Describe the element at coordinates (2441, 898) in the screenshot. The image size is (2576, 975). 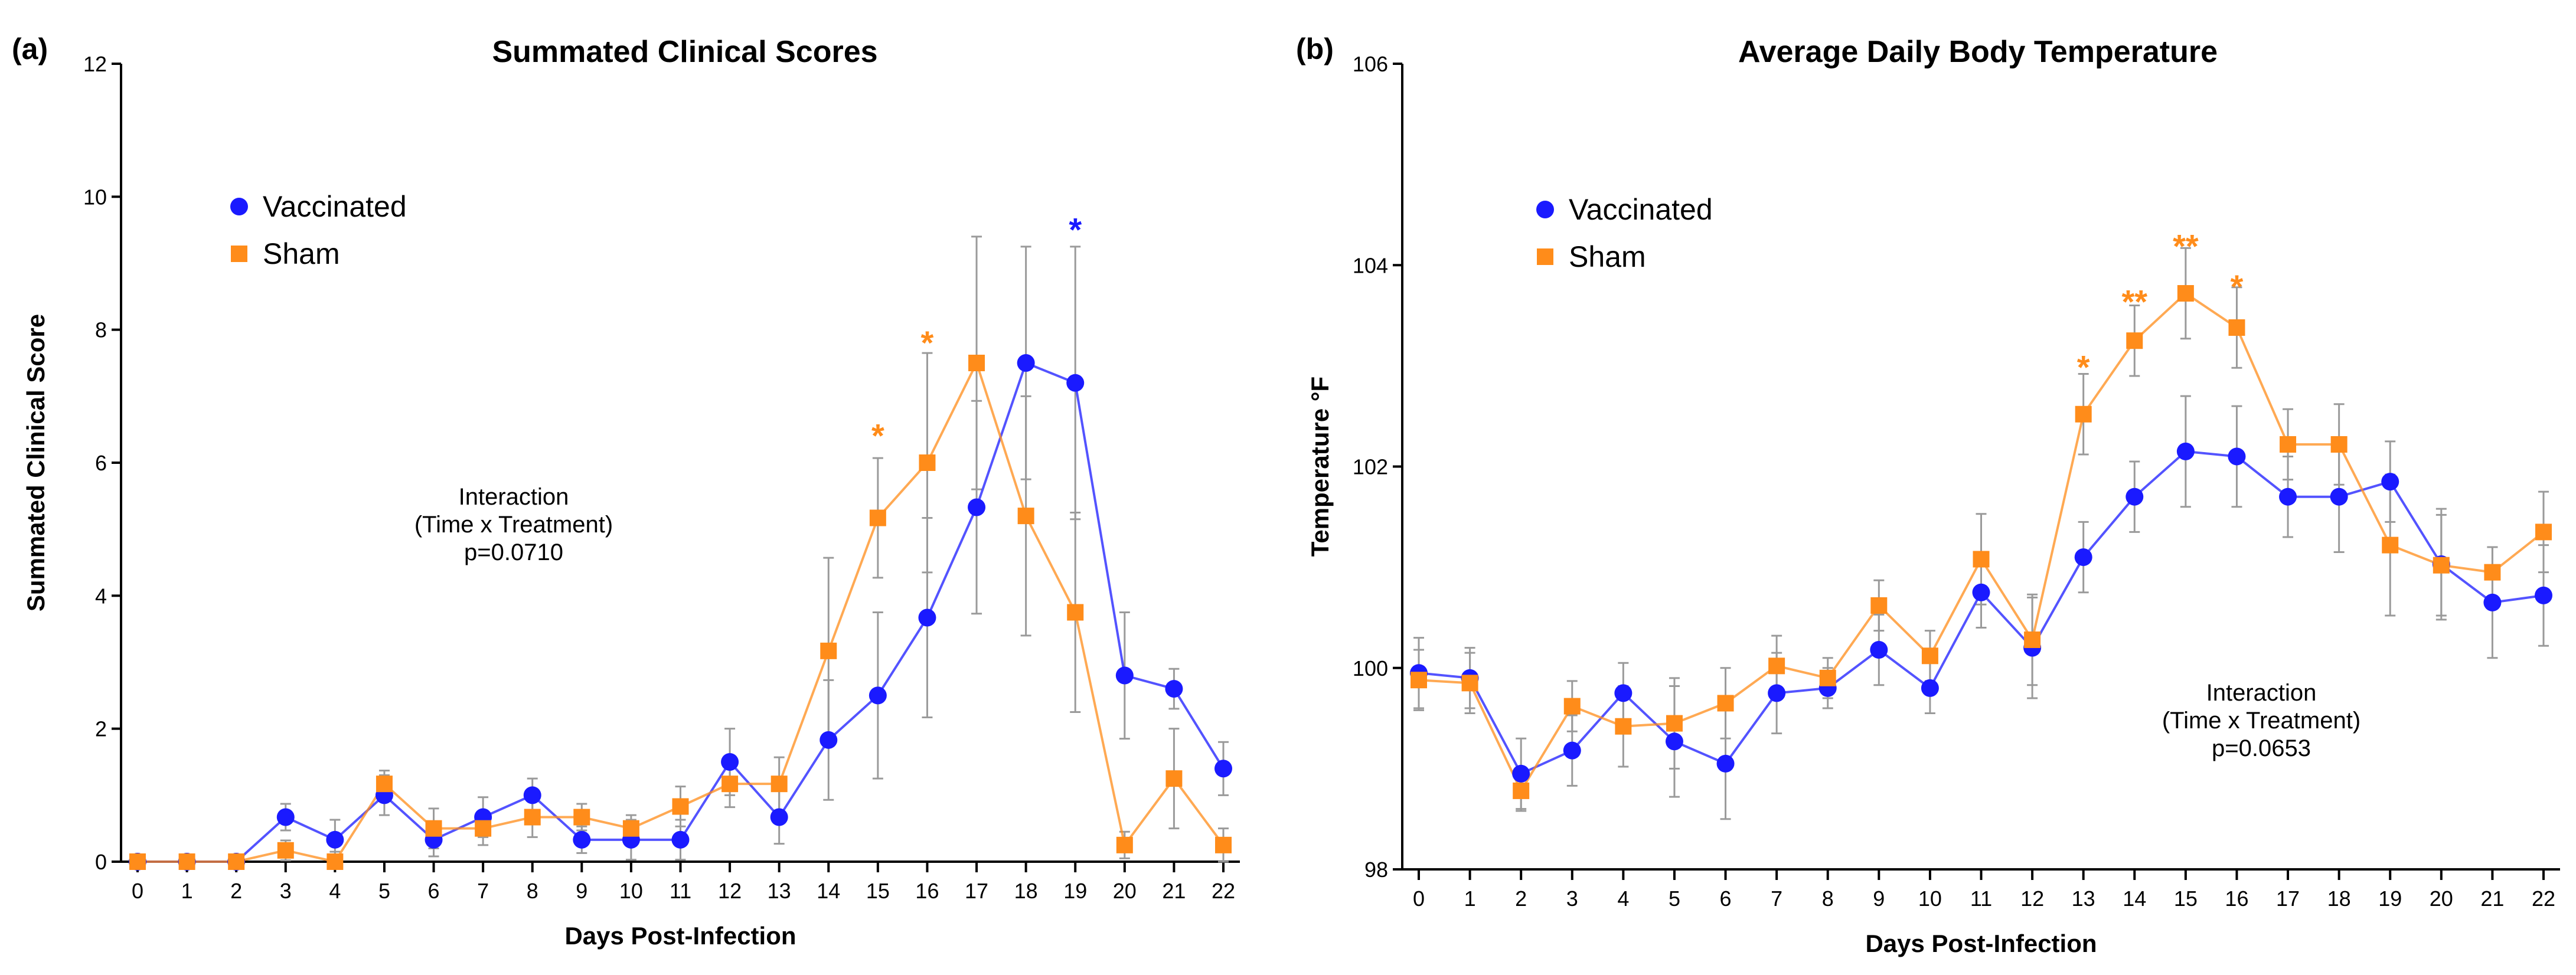
I see `x-tick-label: 20` at that location.